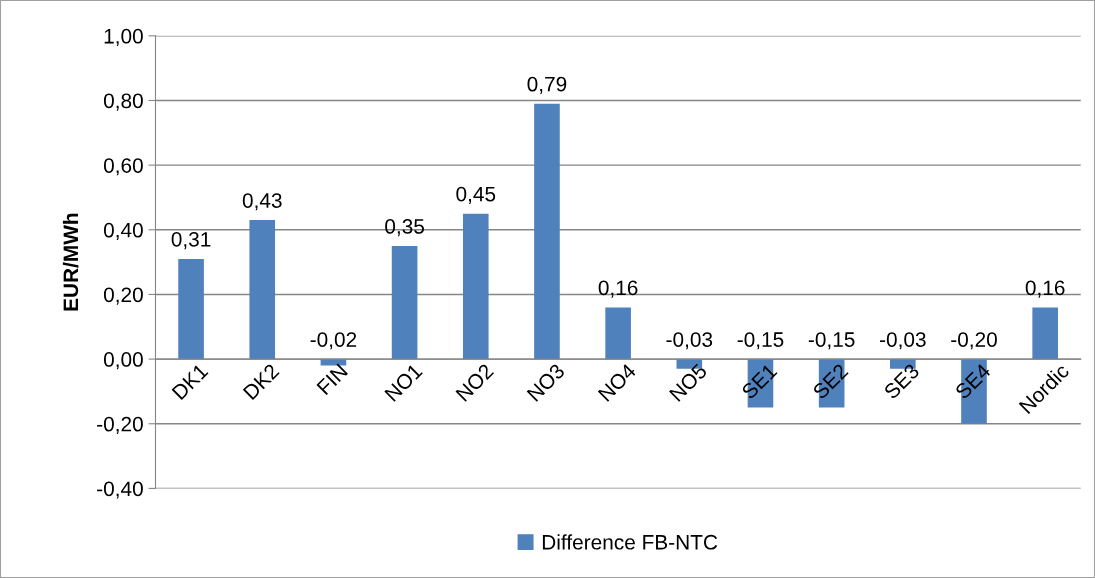 Image resolution: width=1095 pixels, height=578 pixels. What do you see at coordinates (191, 240) in the screenshot?
I see `data-label: 0,31` at bounding box center [191, 240].